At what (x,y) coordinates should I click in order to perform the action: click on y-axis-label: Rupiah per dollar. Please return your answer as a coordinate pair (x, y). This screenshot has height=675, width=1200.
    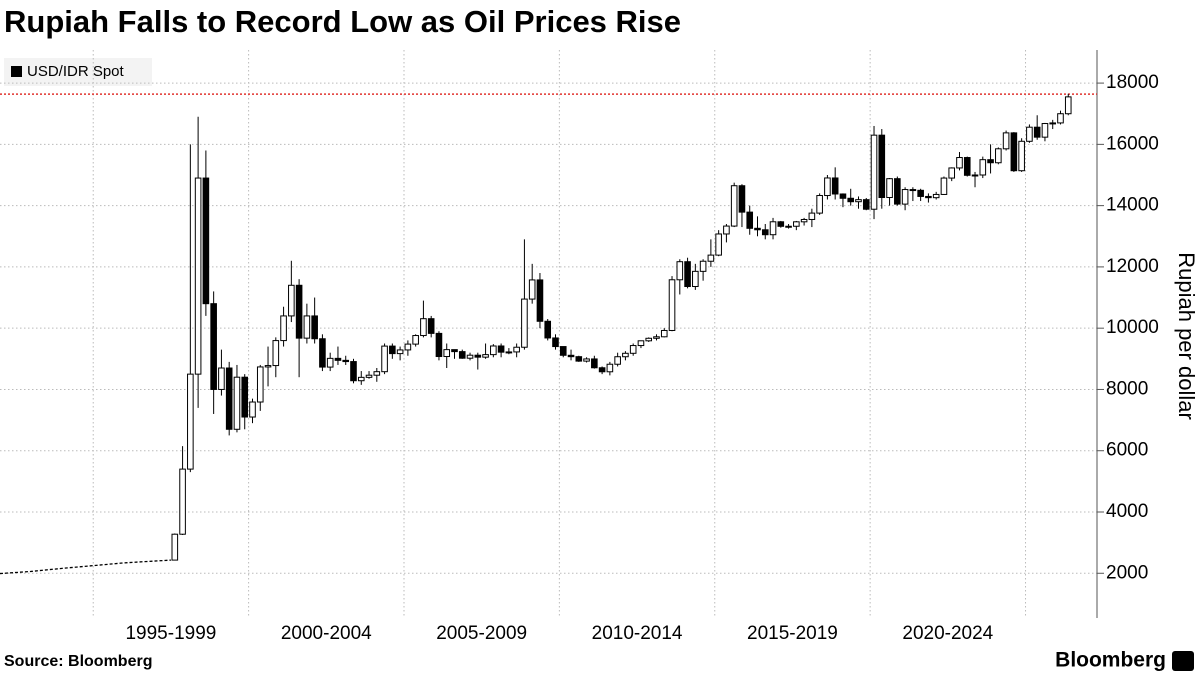
    Looking at the image, I should click on (1186, 336).